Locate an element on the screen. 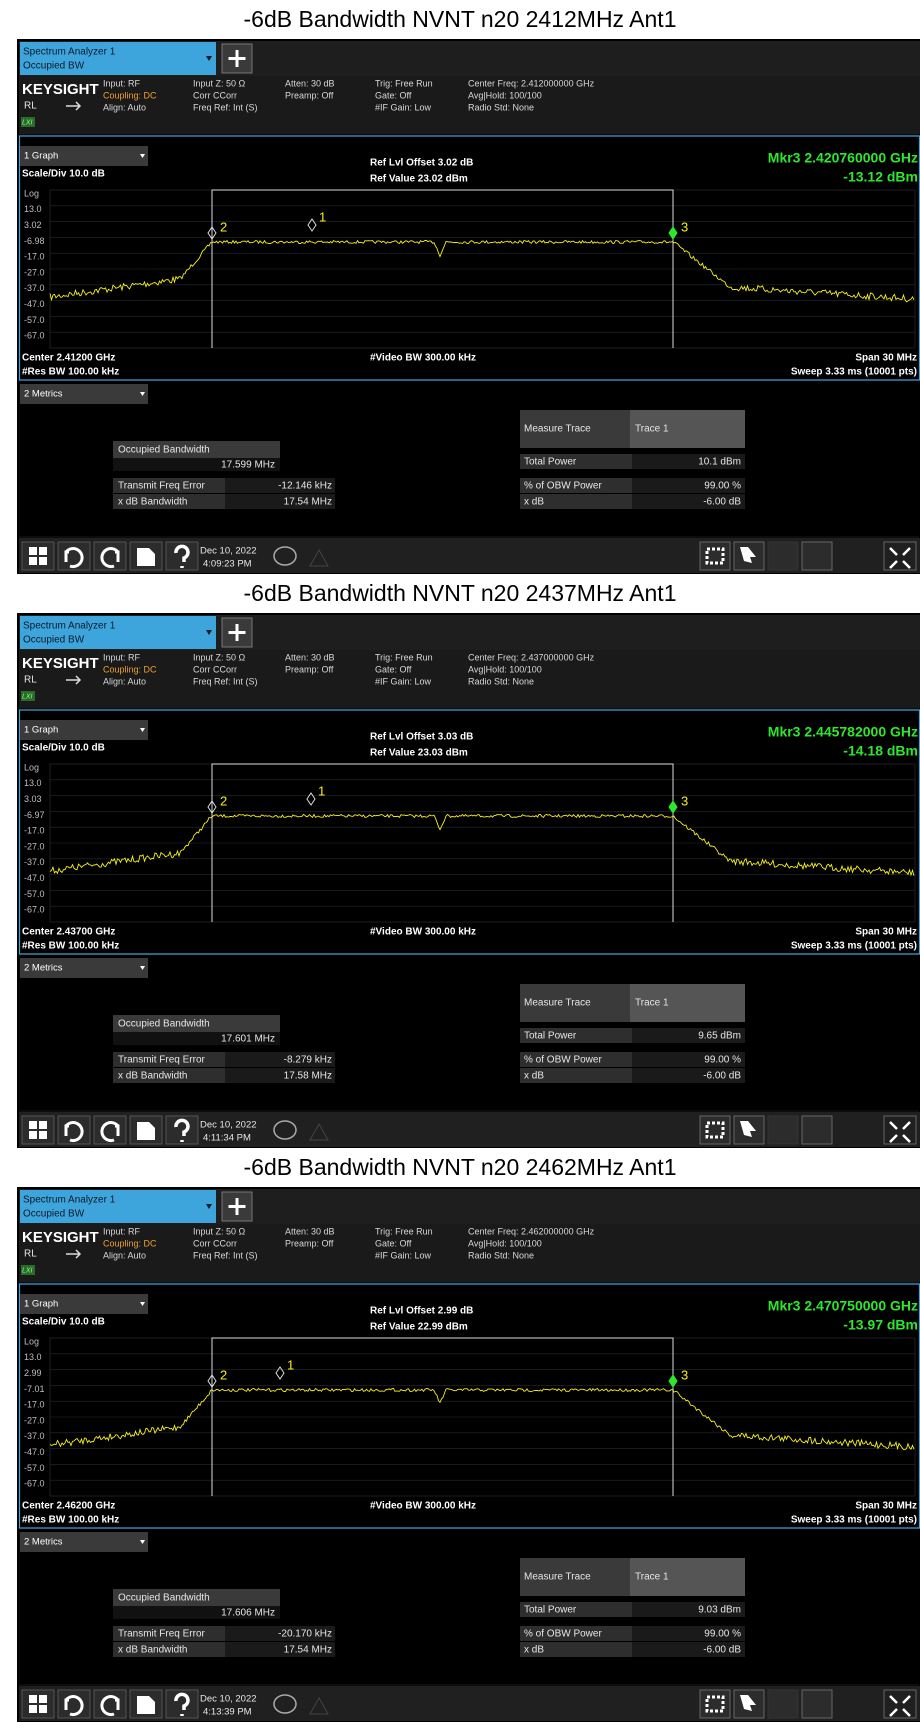 This screenshot has height=1722, width=920. info-text: Input: RF is located at coordinates (122, 657).